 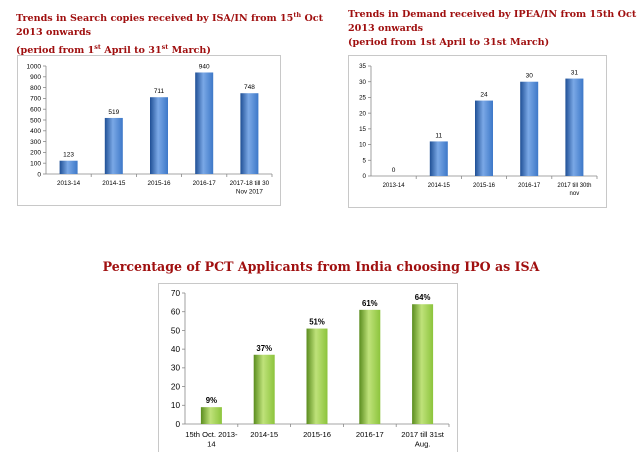 I want to click on data-label: 64%, so click(x=423, y=297).